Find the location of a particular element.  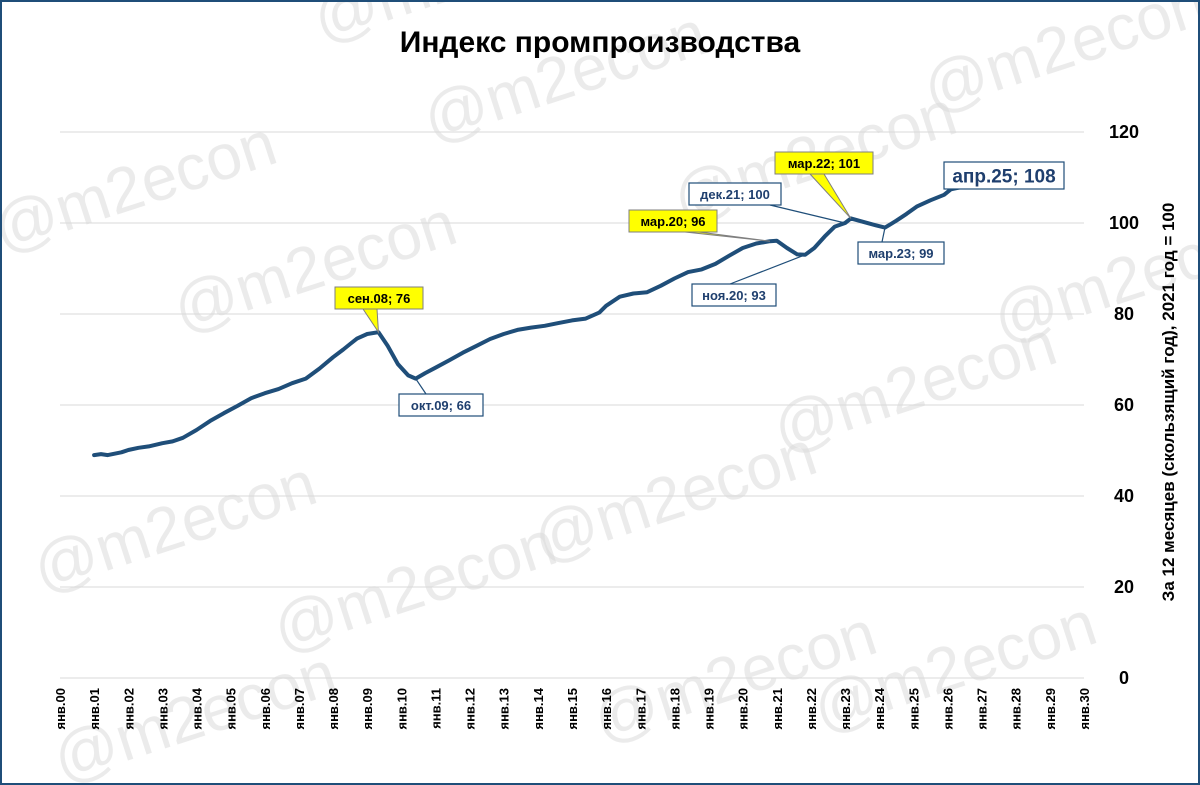

x-tick-label: янв.05 is located at coordinates (231, 709).